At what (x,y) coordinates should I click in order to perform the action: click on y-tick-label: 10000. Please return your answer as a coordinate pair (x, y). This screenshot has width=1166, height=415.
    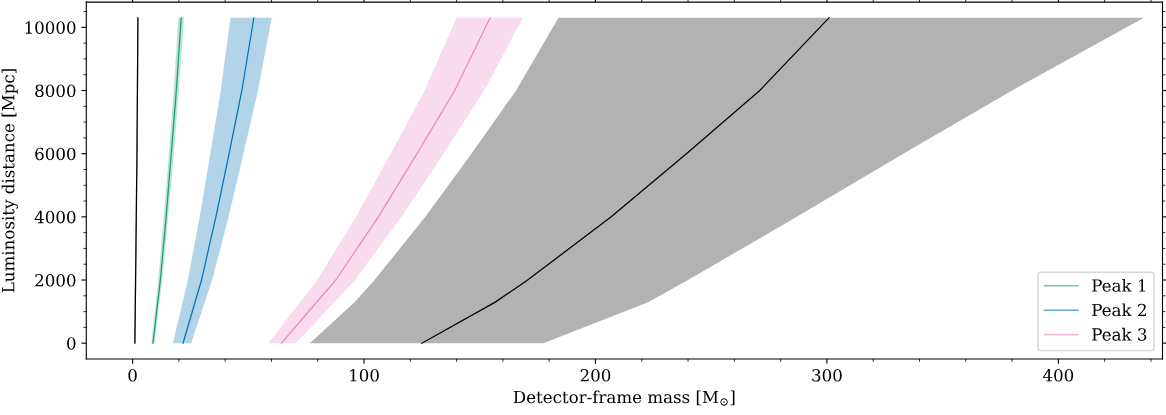
    Looking at the image, I should click on (50, 27).